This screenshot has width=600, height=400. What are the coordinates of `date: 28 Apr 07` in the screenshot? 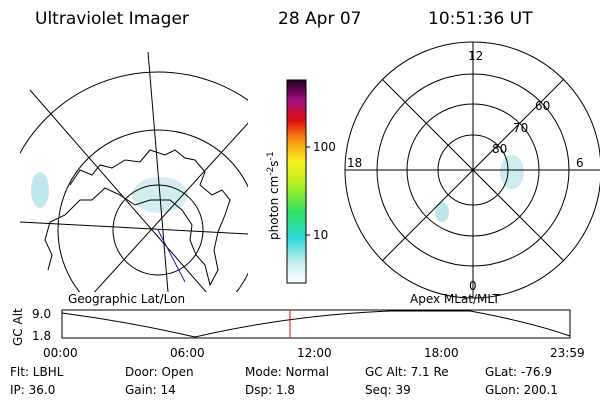 It's located at (319, 19).